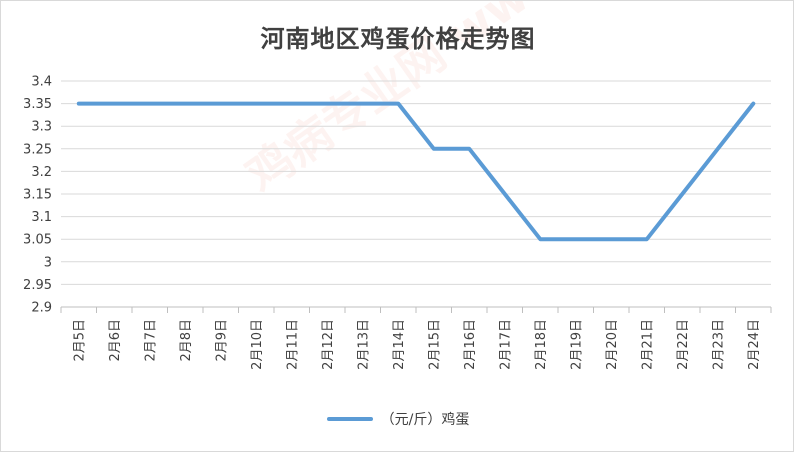 The image size is (794, 452). I want to click on y-tick-label: 3.1, so click(41, 217).